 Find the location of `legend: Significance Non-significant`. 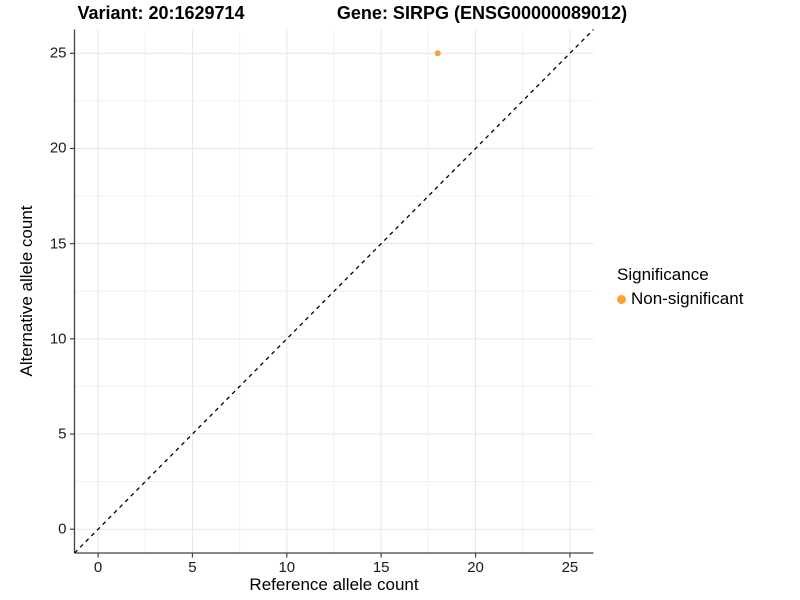

legend: Significance Non-significant is located at coordinates (680, 287).